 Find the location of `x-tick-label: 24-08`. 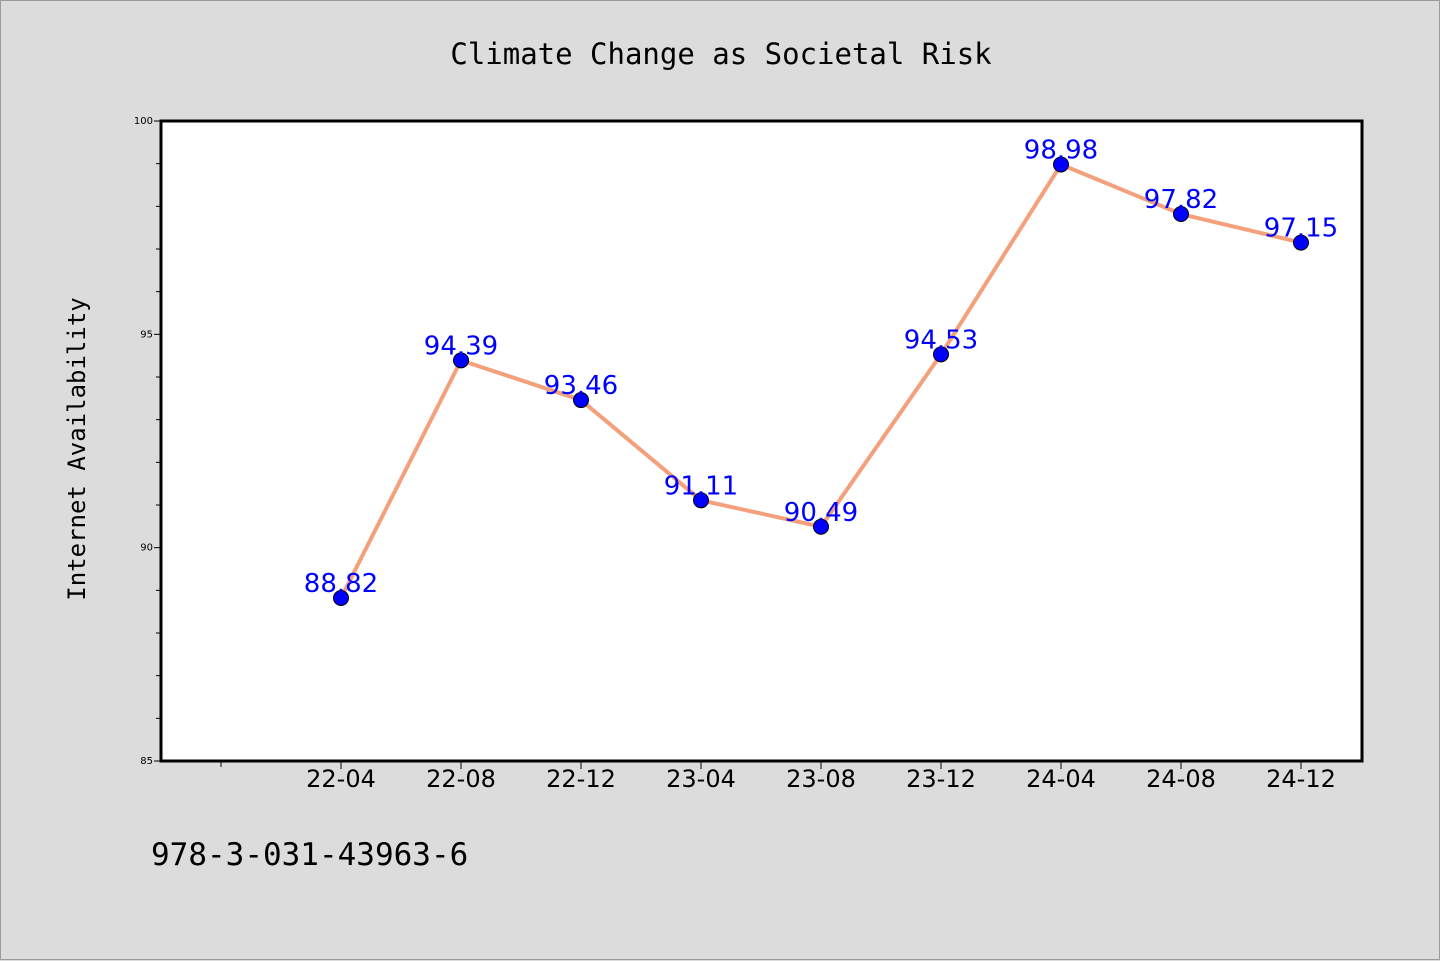

x-tick-label: 24-08 is located at coordinates (1181, 779).